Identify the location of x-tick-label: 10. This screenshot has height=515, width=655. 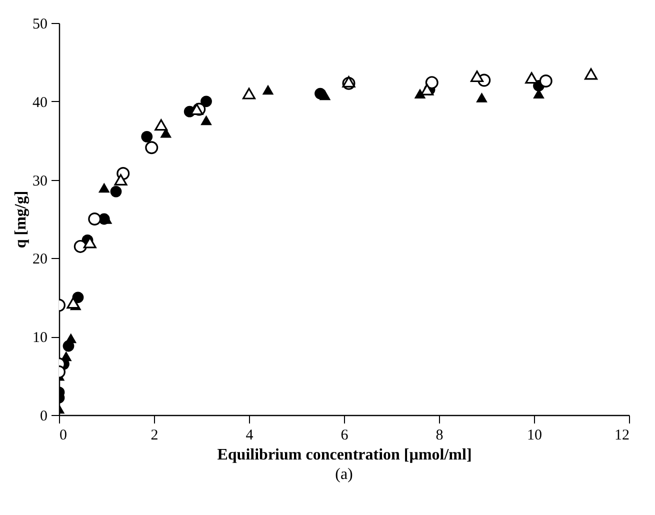
(534, 436).